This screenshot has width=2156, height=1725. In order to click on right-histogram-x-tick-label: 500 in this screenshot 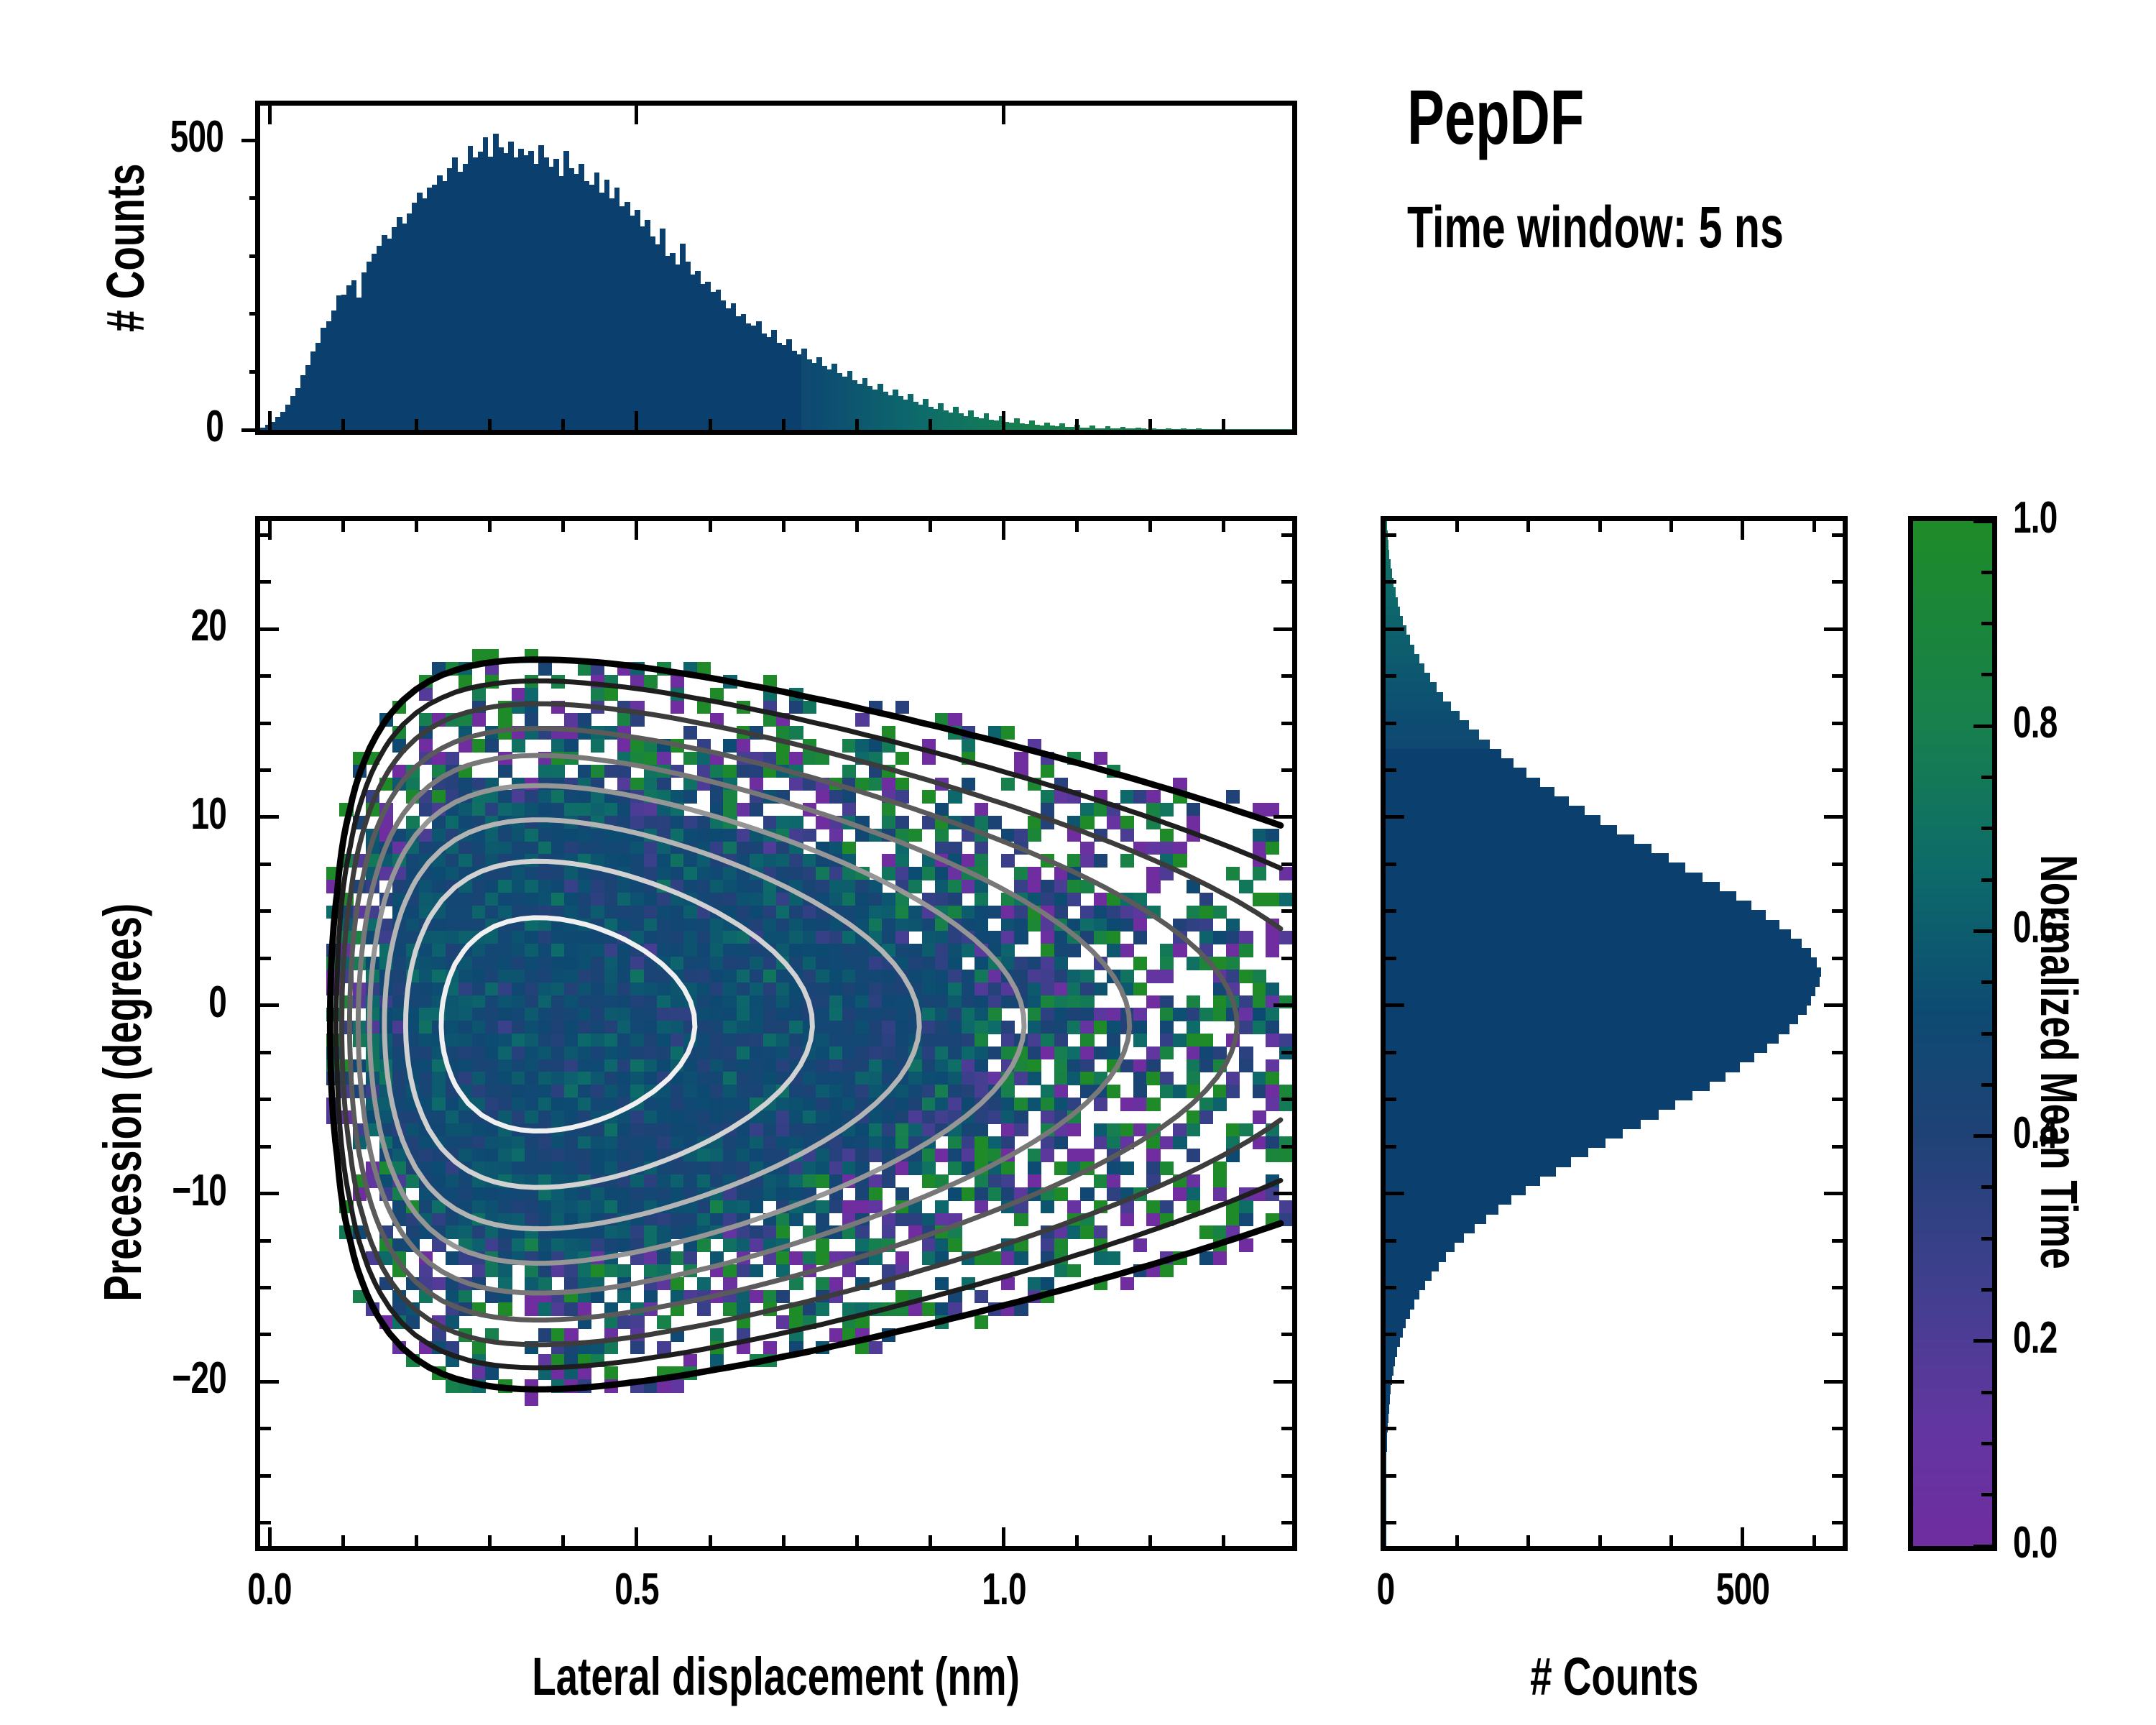, I will do `click(1743, 1589)`.